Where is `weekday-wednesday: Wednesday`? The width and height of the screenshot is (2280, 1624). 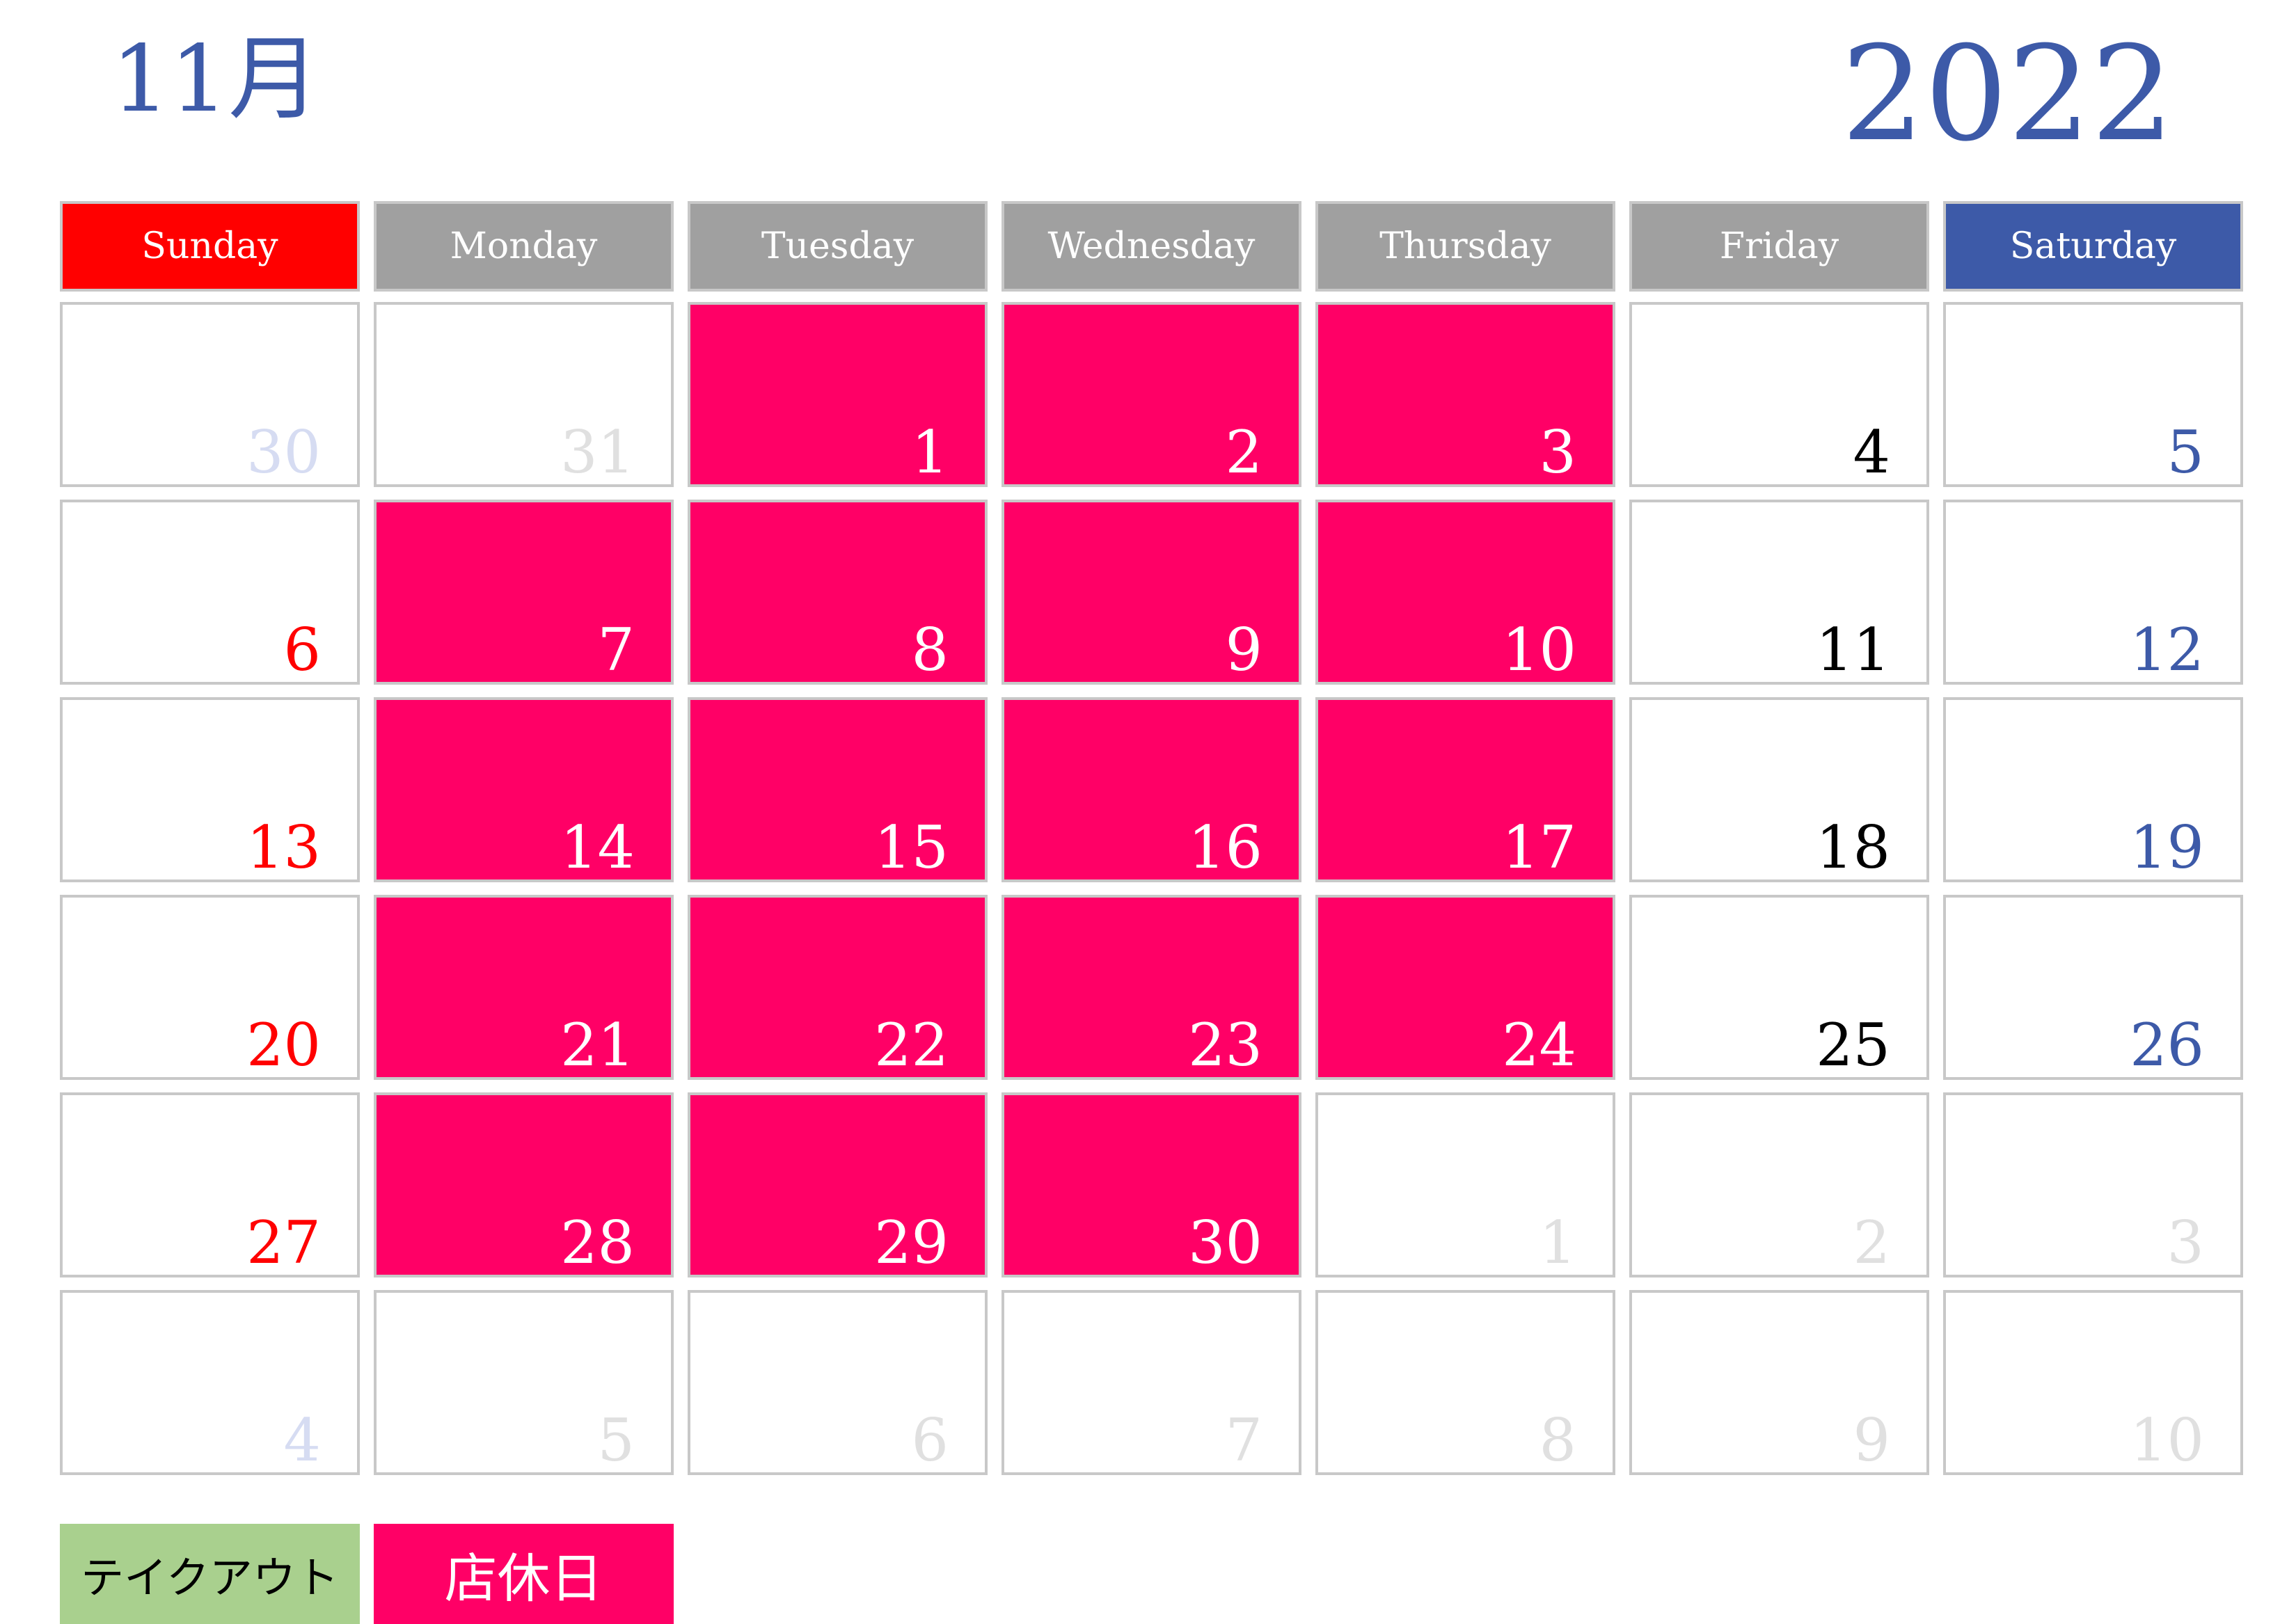 weekday-wednesday: Wednesday is located at coordinates (1151, 246).